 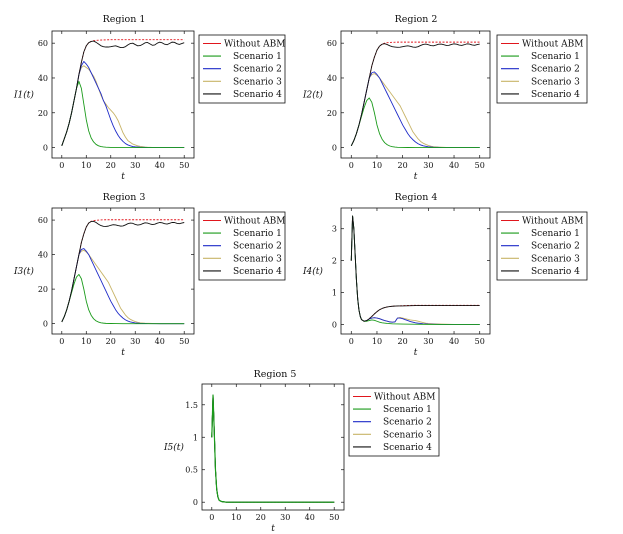 What do you see at coordinates (43, 255) in the screenshot?
I see `y-tick-label: 40` at bounding box center [43, 255].